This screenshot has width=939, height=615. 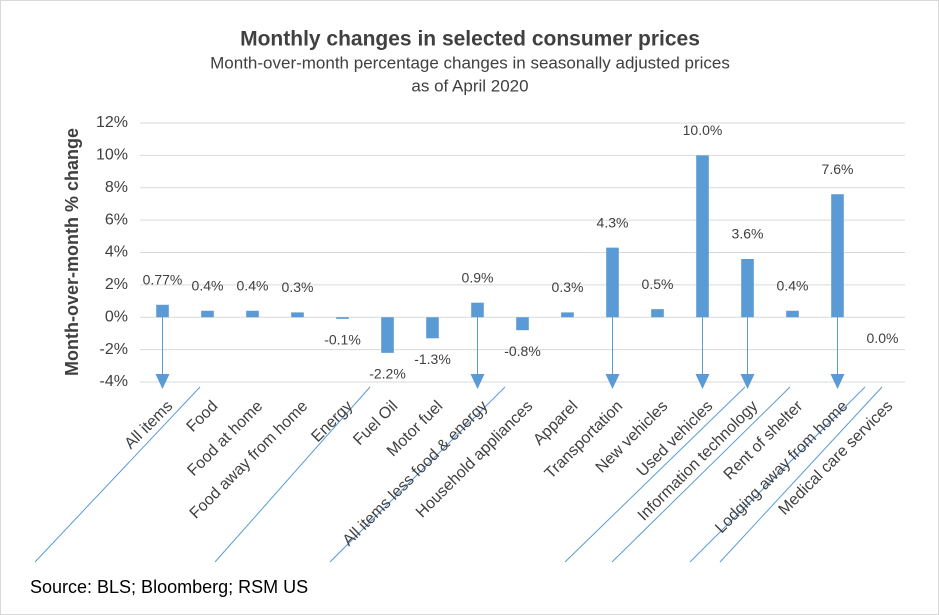 What do you see at coordinates (169, 587) in the screenshot?
I see `source-note: Source: BLS; Bloomberg; RSM US` at bounding box center [169, 587].